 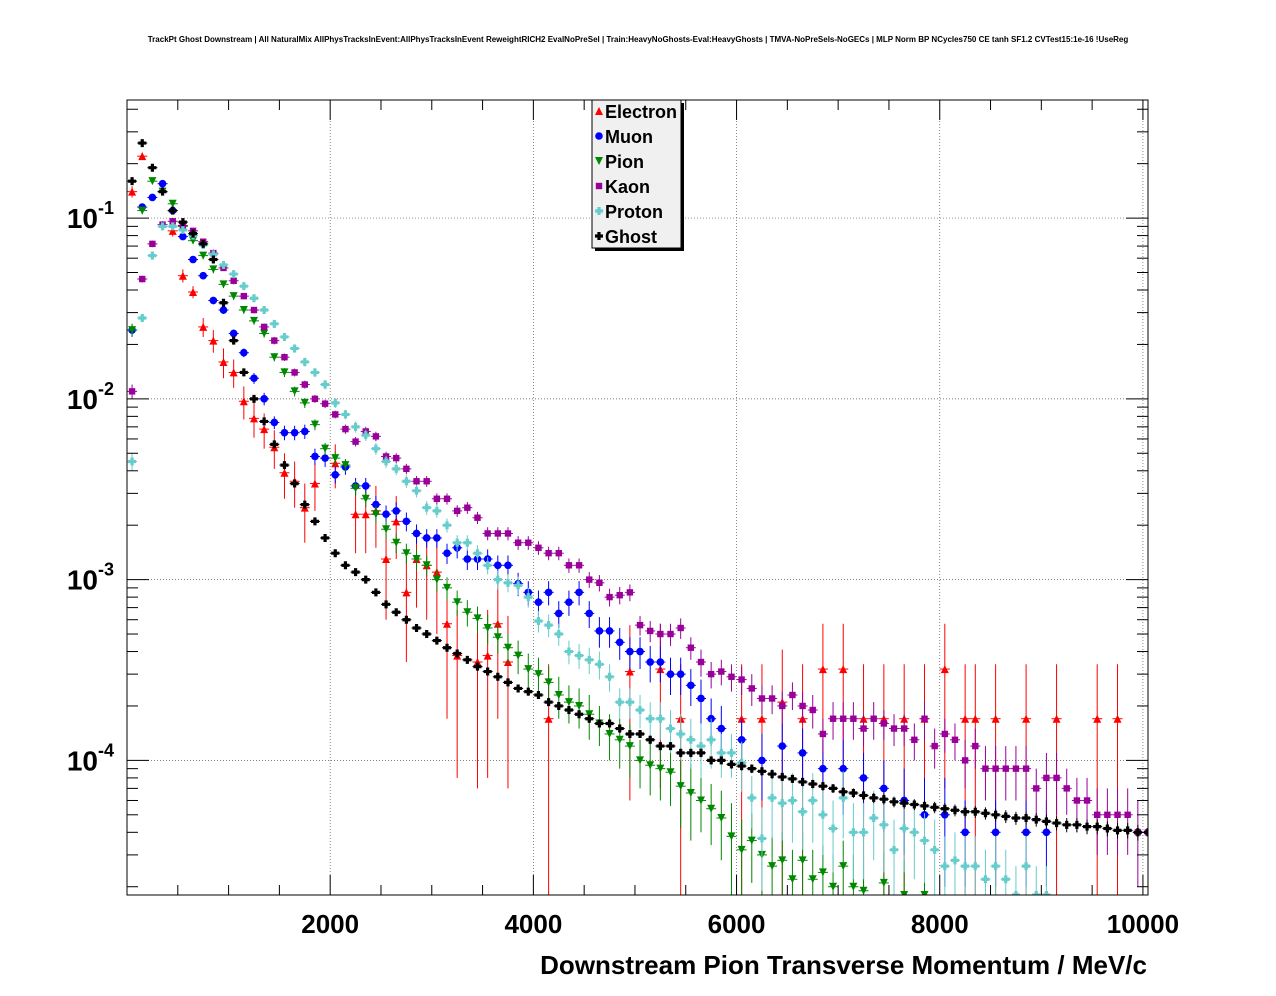 What do you see at coordinates (940, 924) in the screenshot?
I see `x-tick-label: 8000` at bounding box center [940, 924].